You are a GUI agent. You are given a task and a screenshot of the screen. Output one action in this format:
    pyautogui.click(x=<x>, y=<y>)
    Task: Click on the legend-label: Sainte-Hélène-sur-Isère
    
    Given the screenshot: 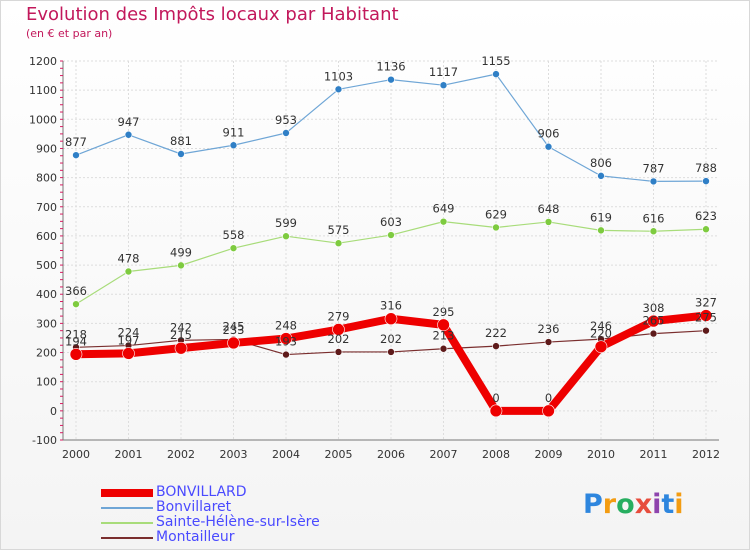 What is the action you would take?
    pyautogui.click(x=238, y=522)
    